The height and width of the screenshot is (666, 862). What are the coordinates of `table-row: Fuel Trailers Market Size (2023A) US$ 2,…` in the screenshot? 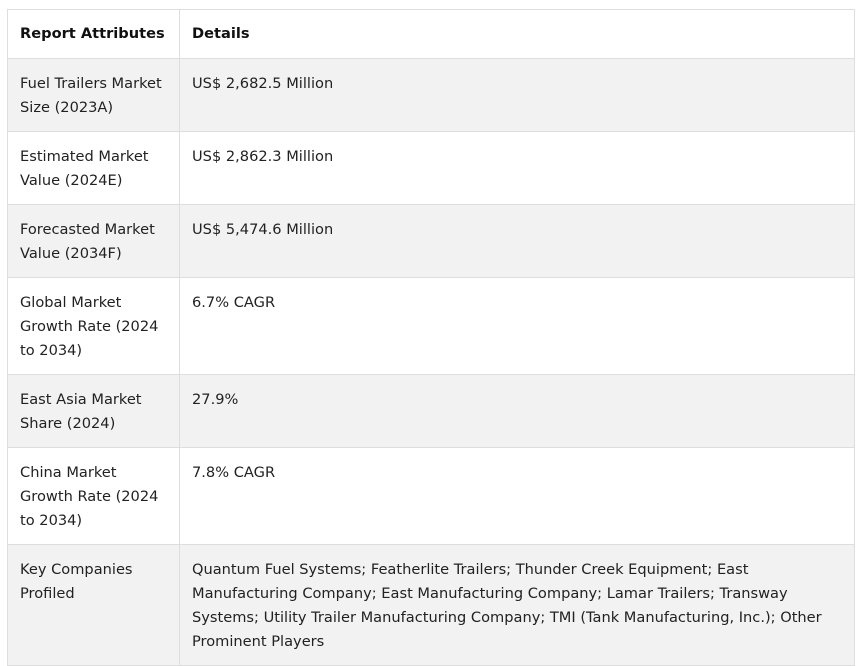 It's located at (431, 95).